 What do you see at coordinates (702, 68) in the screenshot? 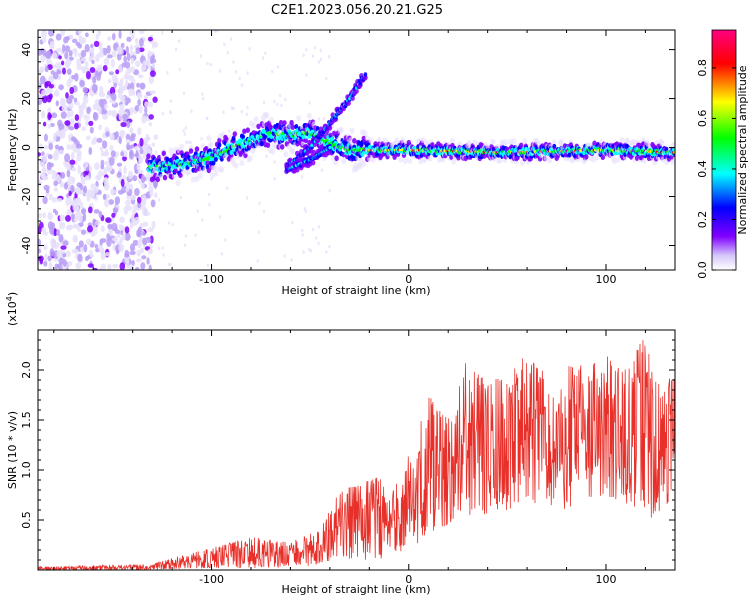
I see `colorbar-tick-label: 0.8` at bounding box center [702, 68].